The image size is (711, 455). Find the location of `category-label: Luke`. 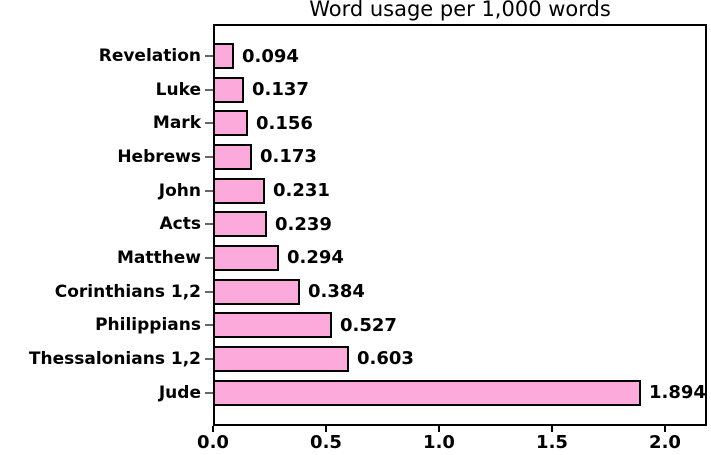

category-label: Luke is located at coordinates (178, 89).